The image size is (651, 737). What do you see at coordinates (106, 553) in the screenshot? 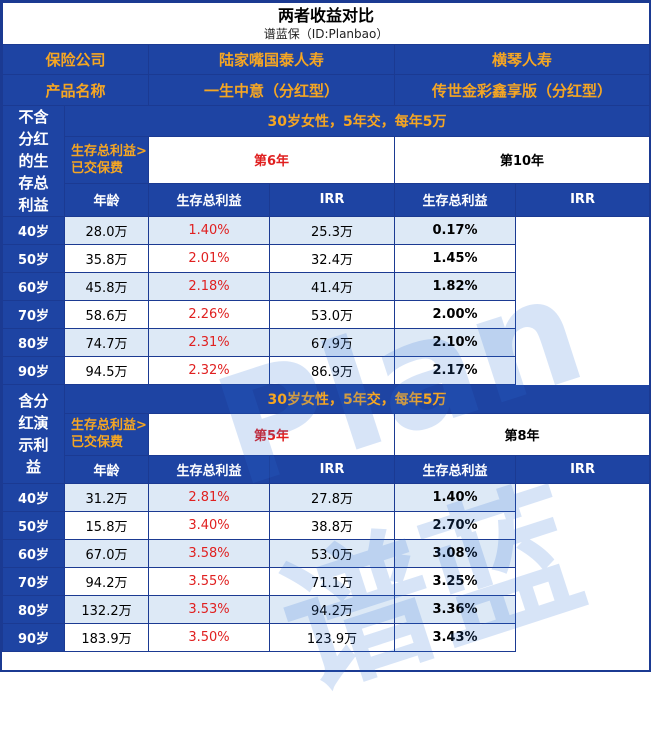
I see `a-benefit-cell: 67.0万` at bounding box center [106, 553].